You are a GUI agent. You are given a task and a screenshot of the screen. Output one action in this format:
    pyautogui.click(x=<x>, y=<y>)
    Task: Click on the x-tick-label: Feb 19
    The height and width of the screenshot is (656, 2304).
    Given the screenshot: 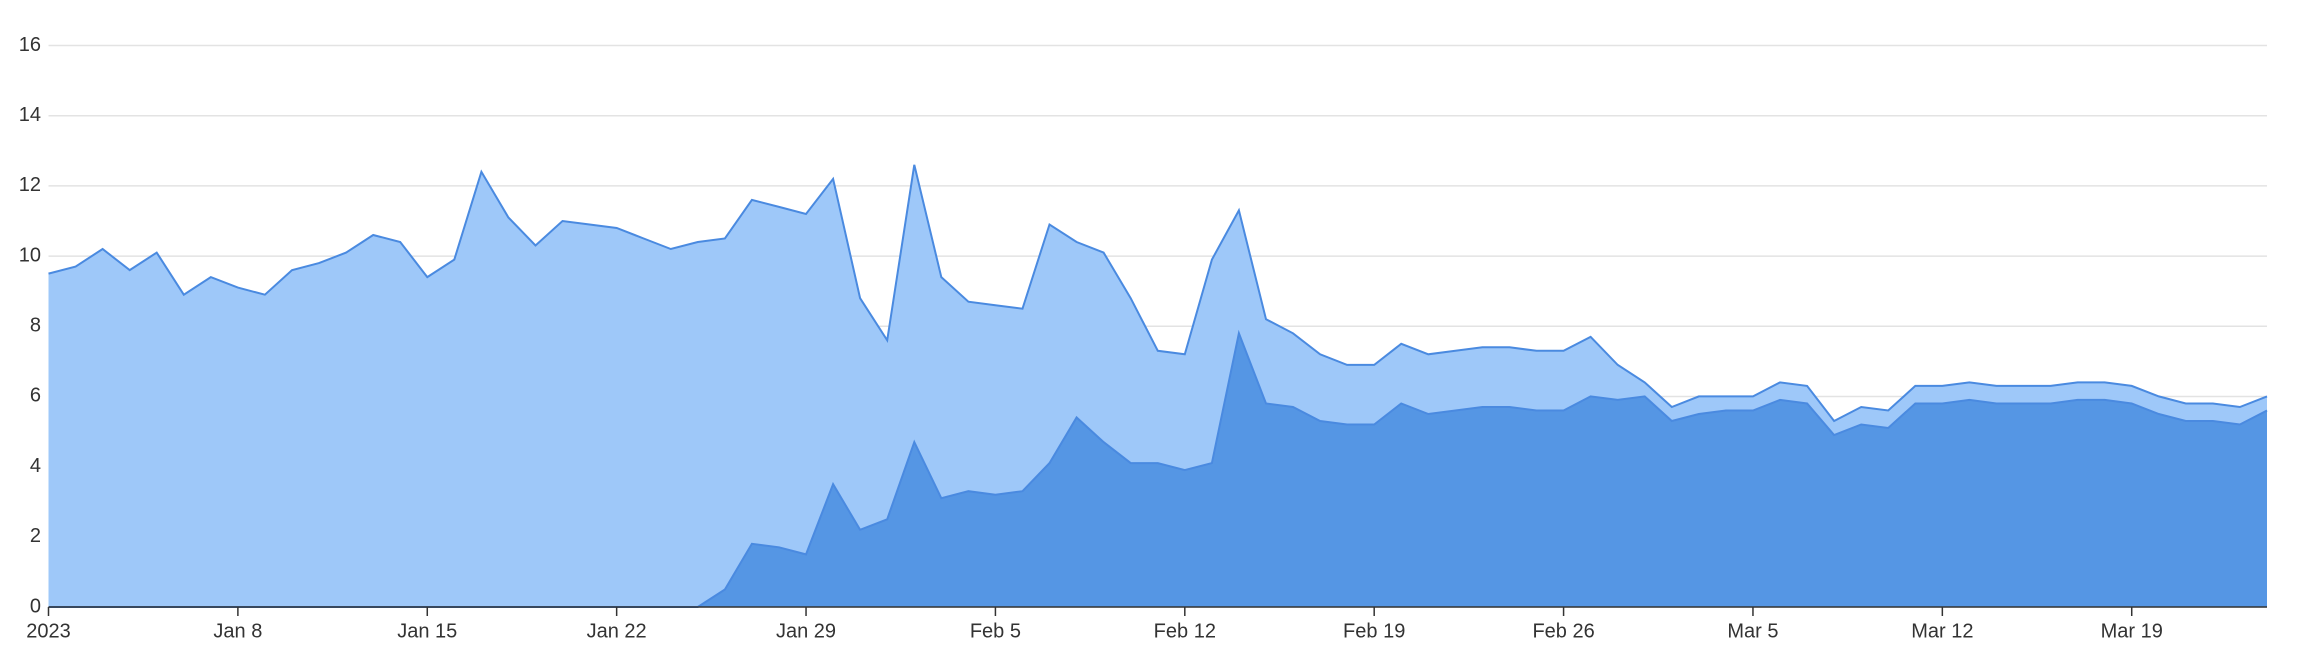 What is the action you would take?
    pyautogui.click(x=1374, y=631)
    